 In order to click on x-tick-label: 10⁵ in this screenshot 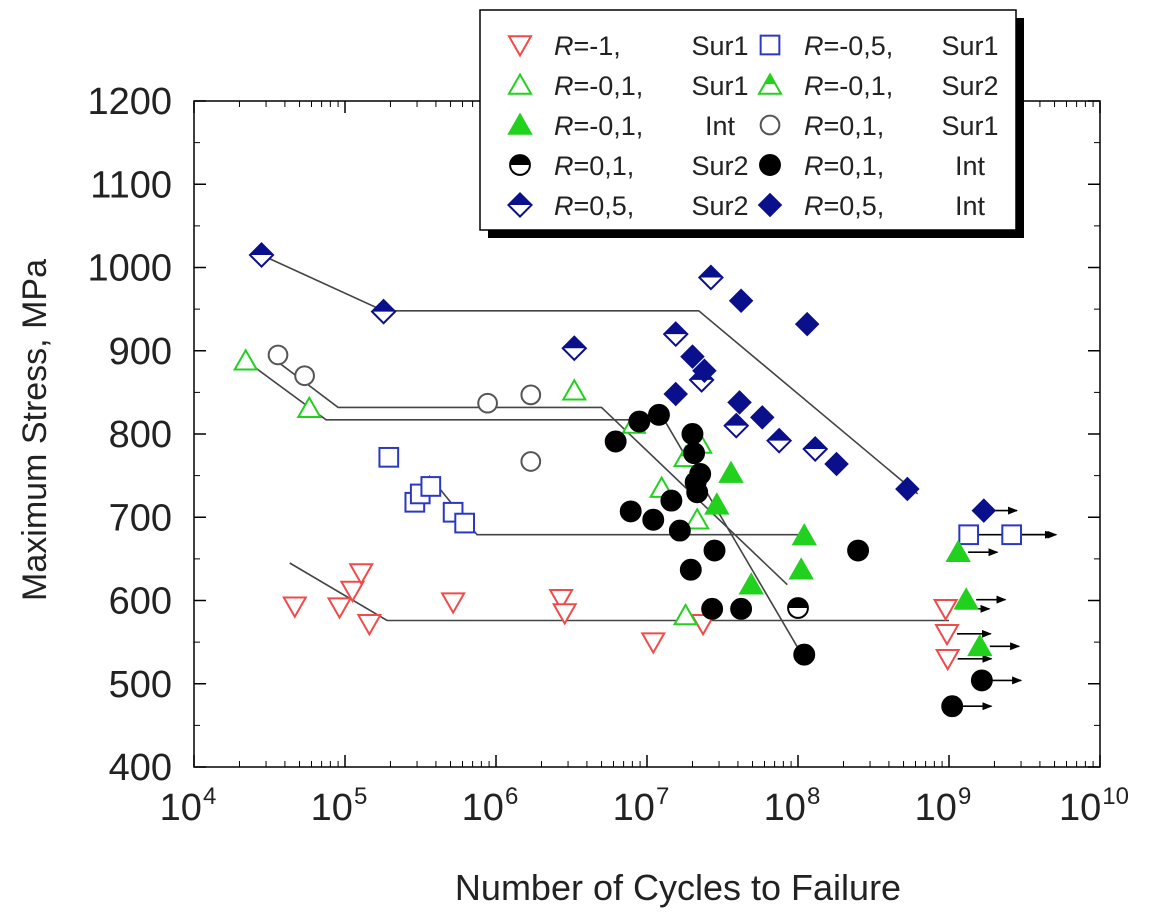, I will do `click(339, 806)`.